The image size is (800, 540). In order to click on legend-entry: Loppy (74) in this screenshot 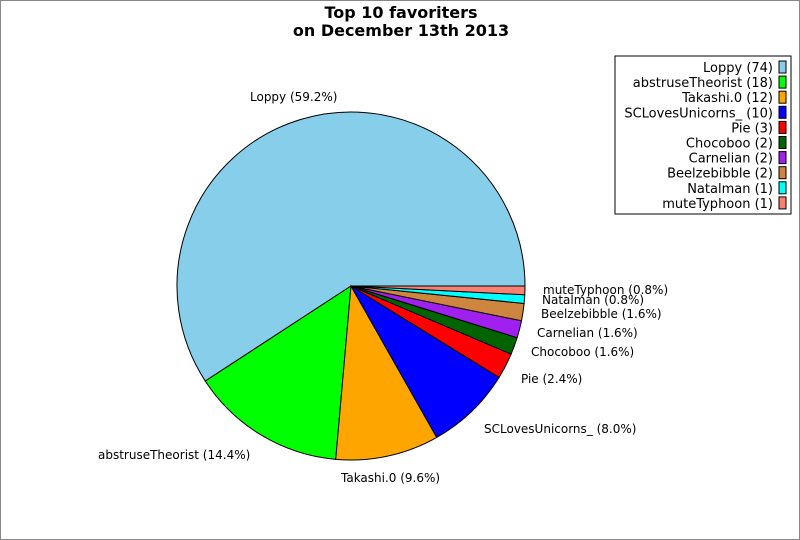, I will do `click(738, 68)`.